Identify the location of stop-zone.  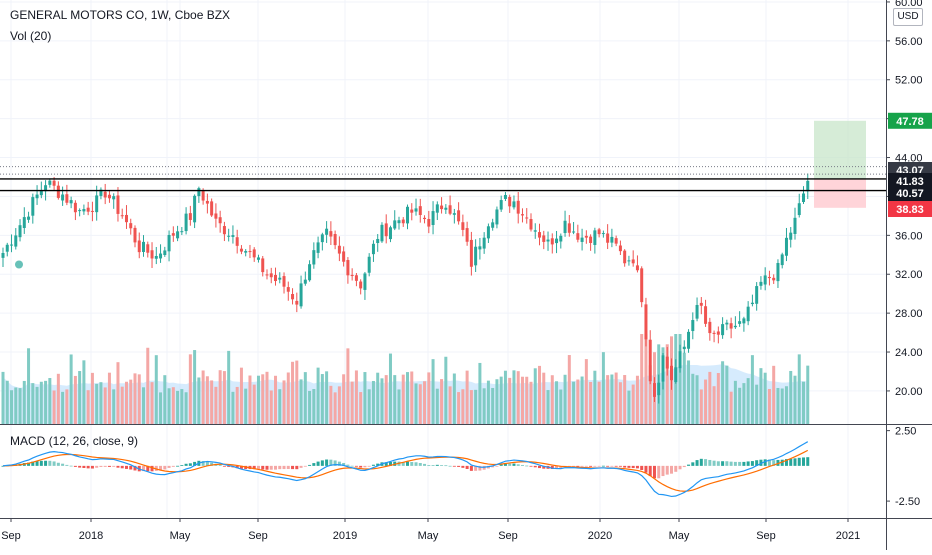
(840, 193).